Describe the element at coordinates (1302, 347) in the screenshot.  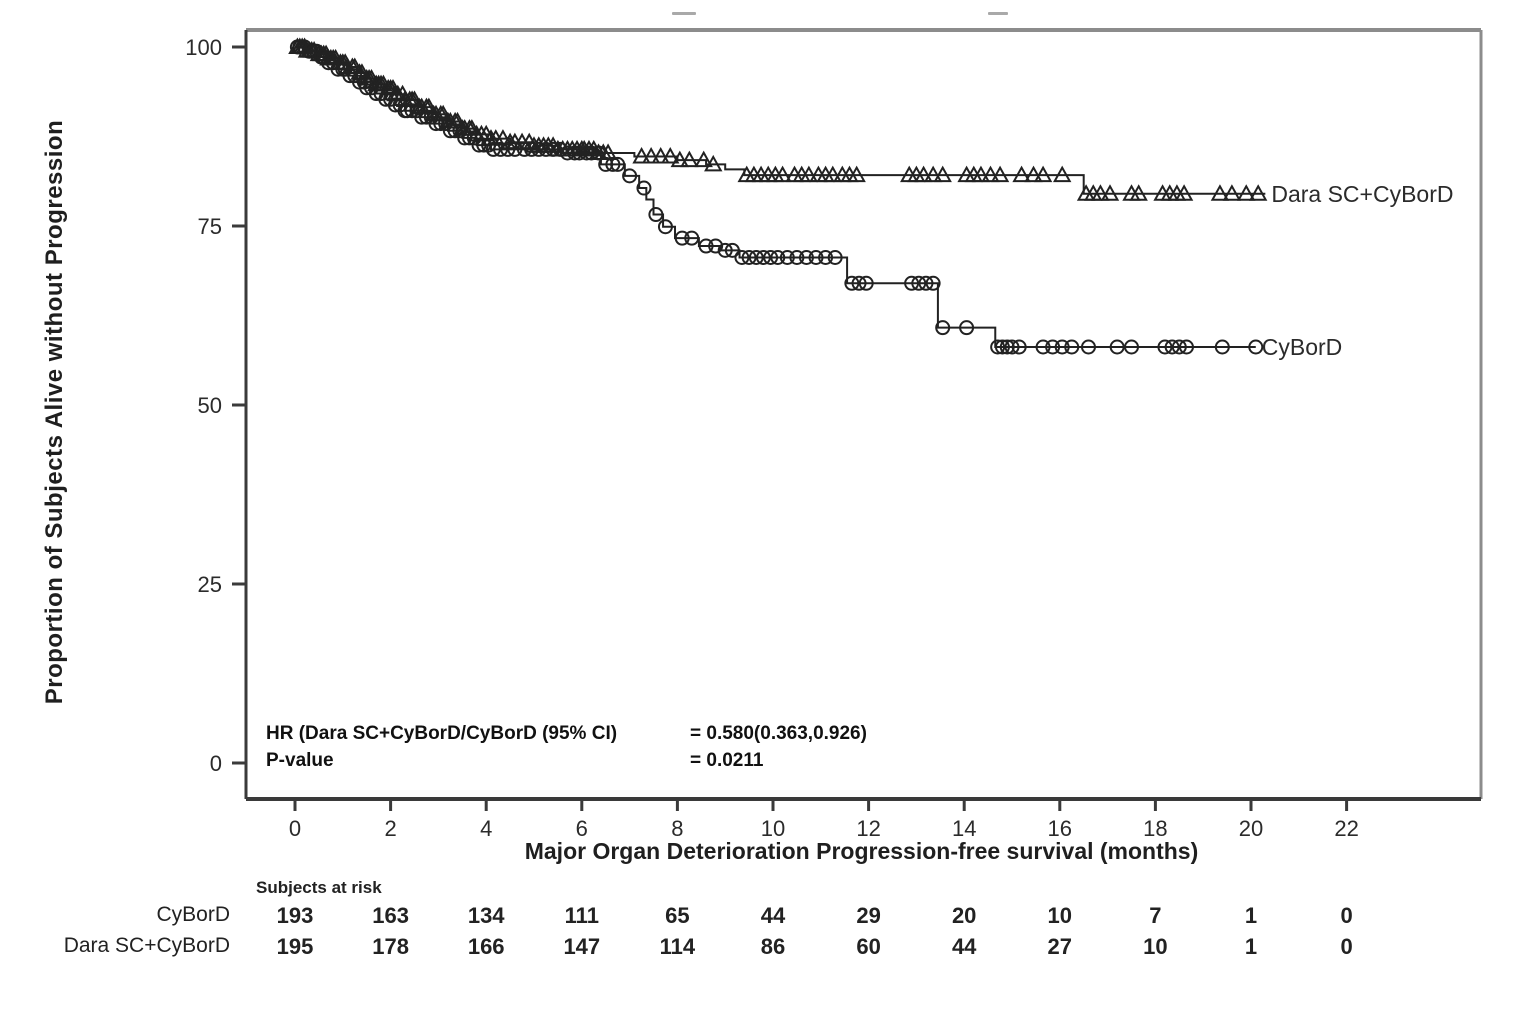
I see `series-label-cybord: CyBorD` at that location.